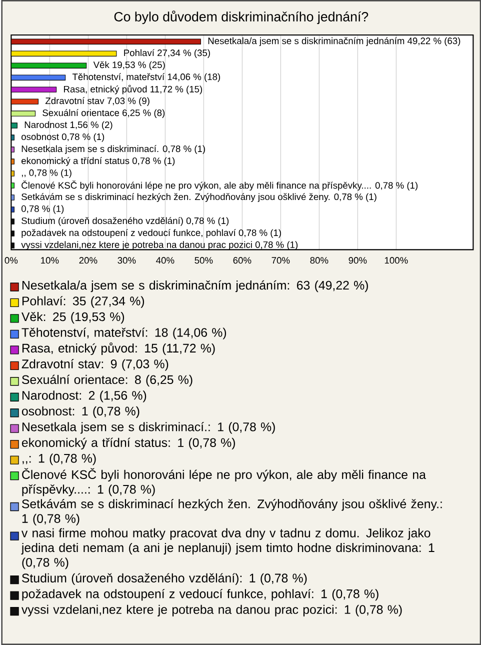  I want to click on y-tick-label: 0,78 % (1), so click(42, 209).